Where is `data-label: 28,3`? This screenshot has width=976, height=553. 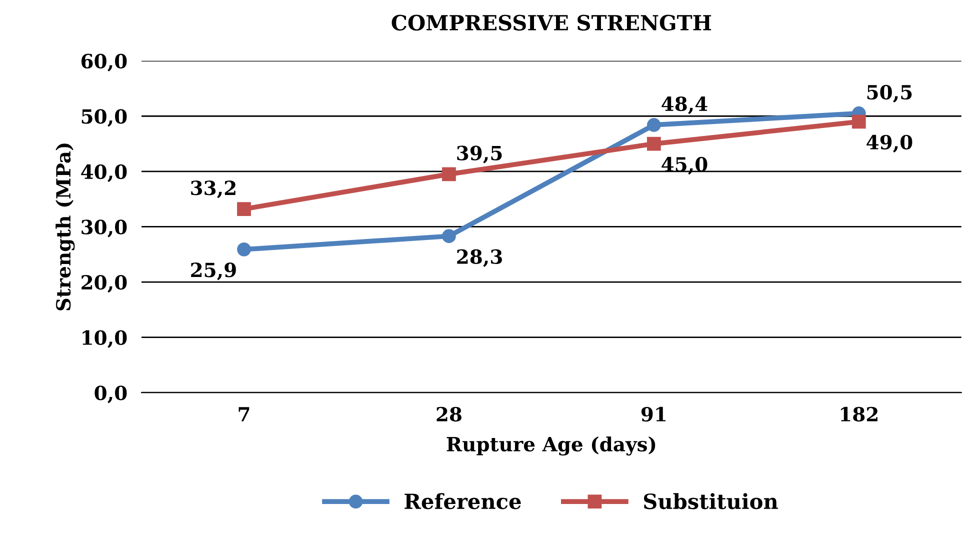
data-label: 28,3 is located at coordinates (479, 258).